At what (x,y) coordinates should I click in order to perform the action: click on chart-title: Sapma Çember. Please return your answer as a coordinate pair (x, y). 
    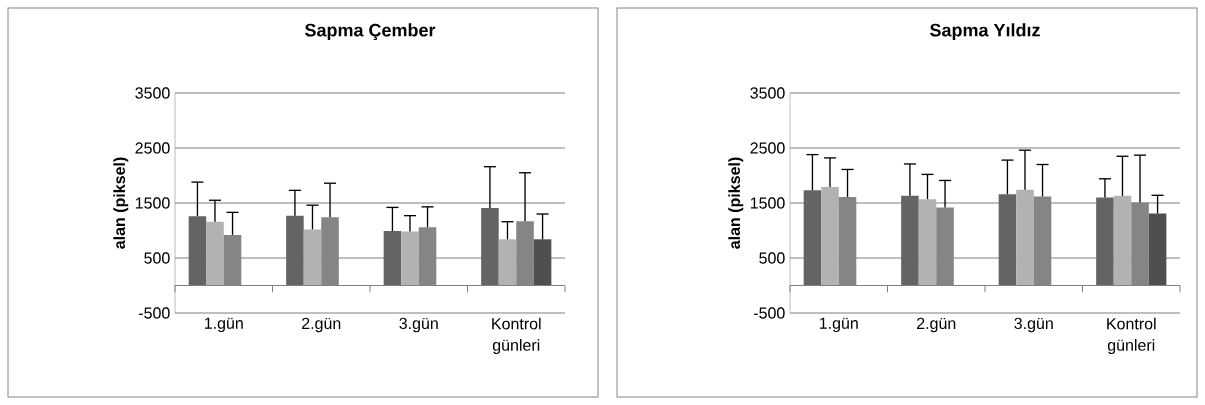
    Looking at the image, I should click on (370, 32).